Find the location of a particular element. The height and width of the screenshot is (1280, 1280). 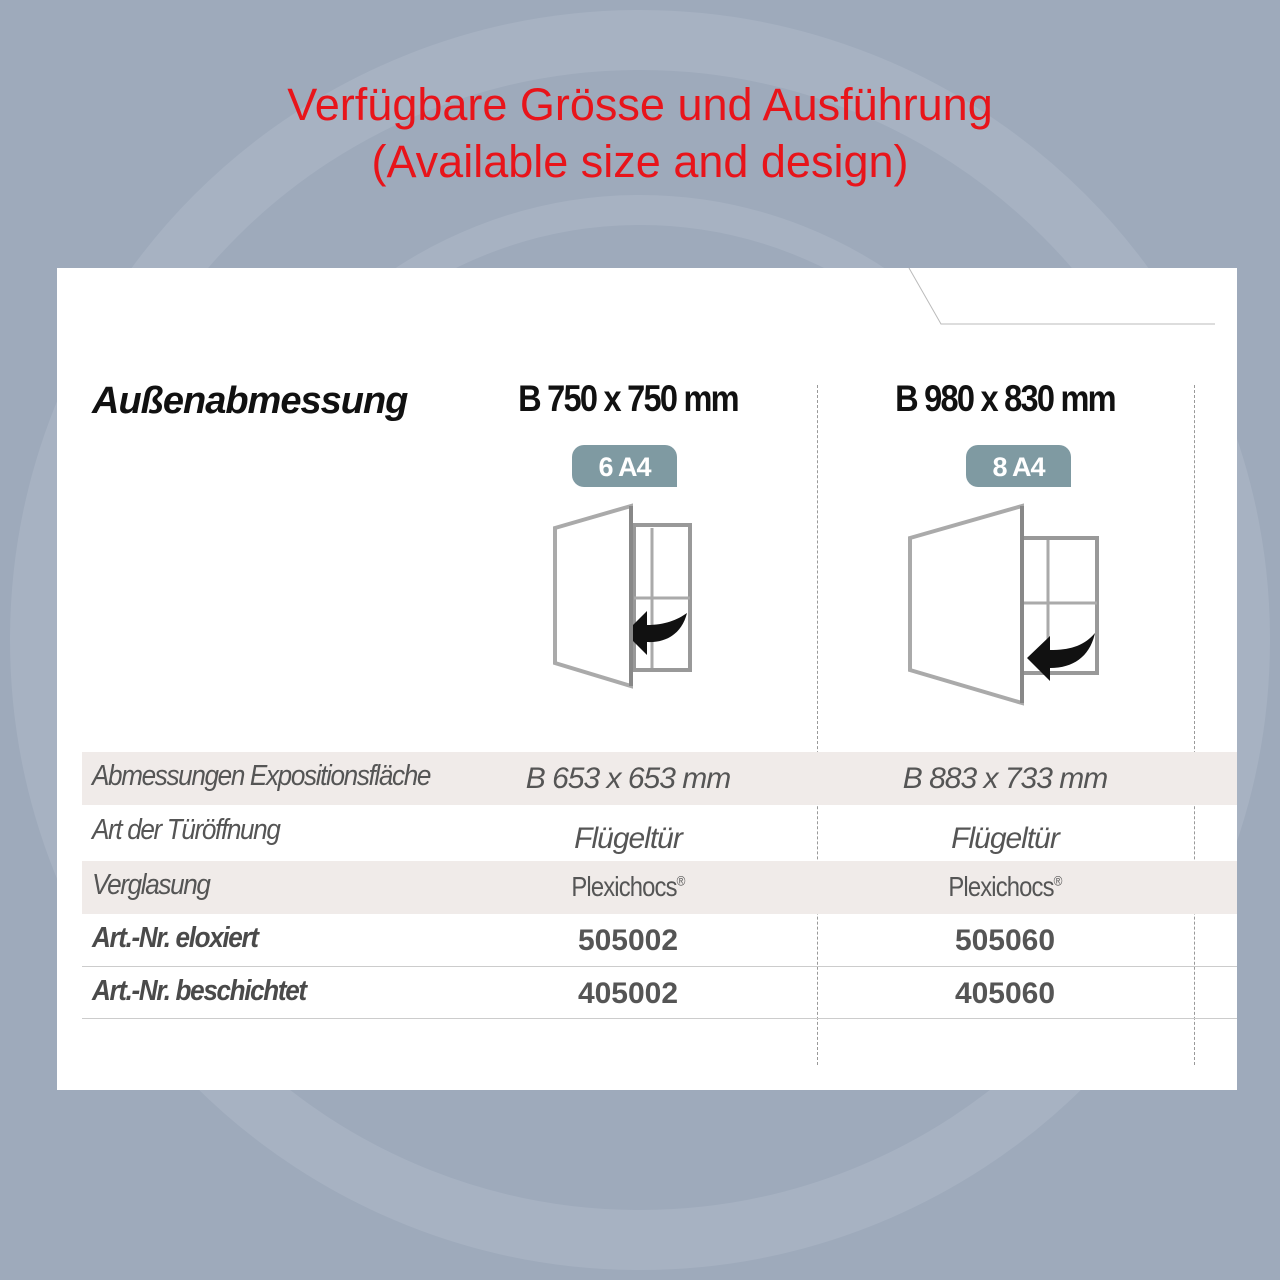

table-row: Art.-Nr. beschichtet 405002 405060 is located at coordinates (659, 993).